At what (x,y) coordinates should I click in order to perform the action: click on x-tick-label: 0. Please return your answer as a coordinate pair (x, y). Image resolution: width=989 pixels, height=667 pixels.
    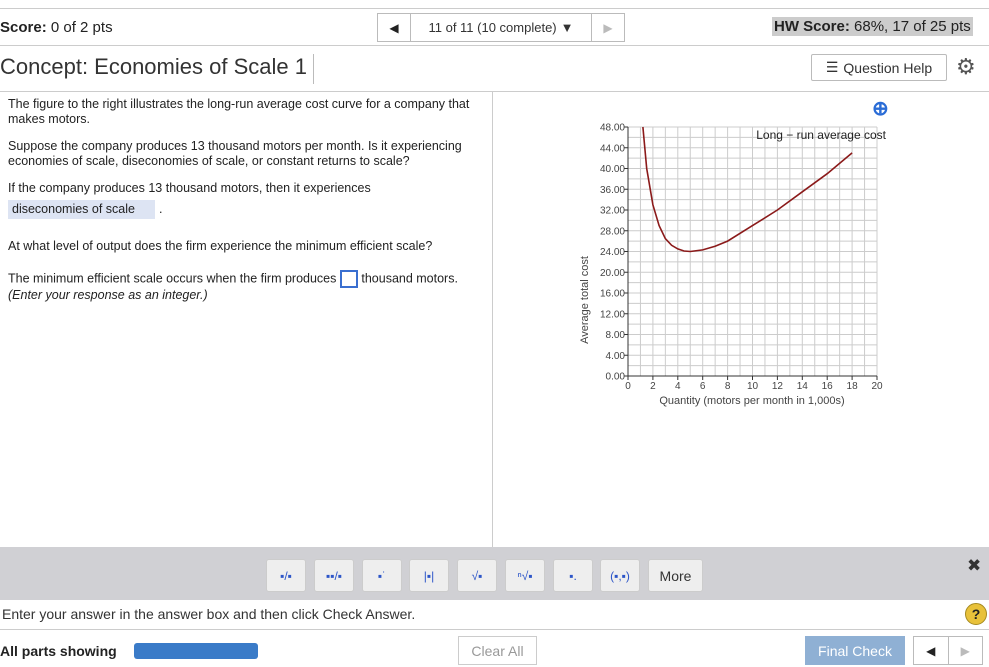
    Looking at the image, I should click on (628, 386).